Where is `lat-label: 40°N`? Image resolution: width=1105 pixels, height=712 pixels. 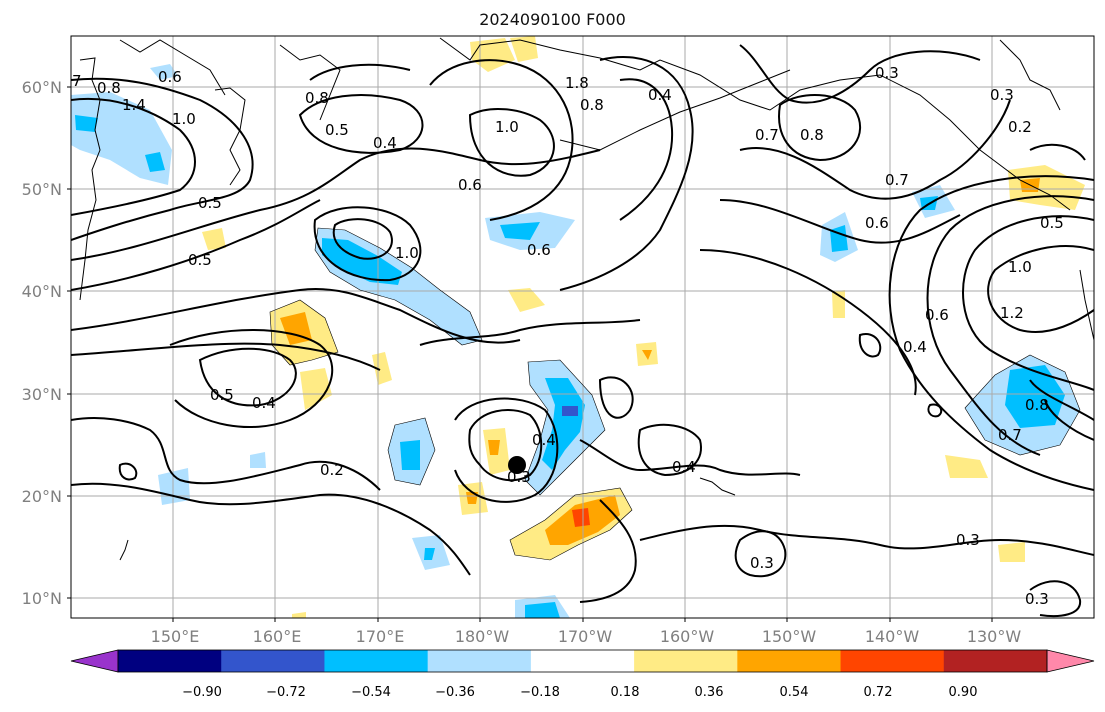
lat-label: 40°N is located at coordinates (42, 291).